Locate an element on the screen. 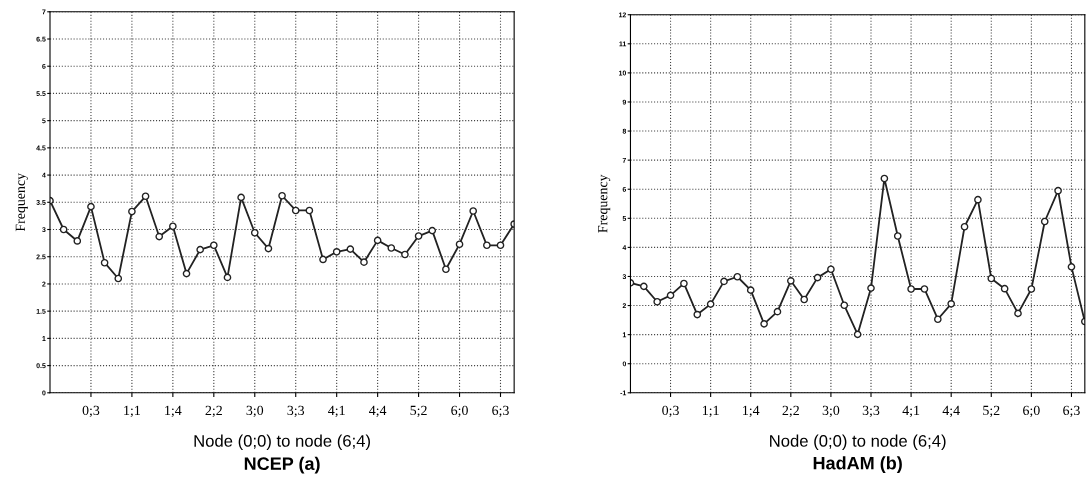  text: HadAM (b) is located at coordinates (857, 465).